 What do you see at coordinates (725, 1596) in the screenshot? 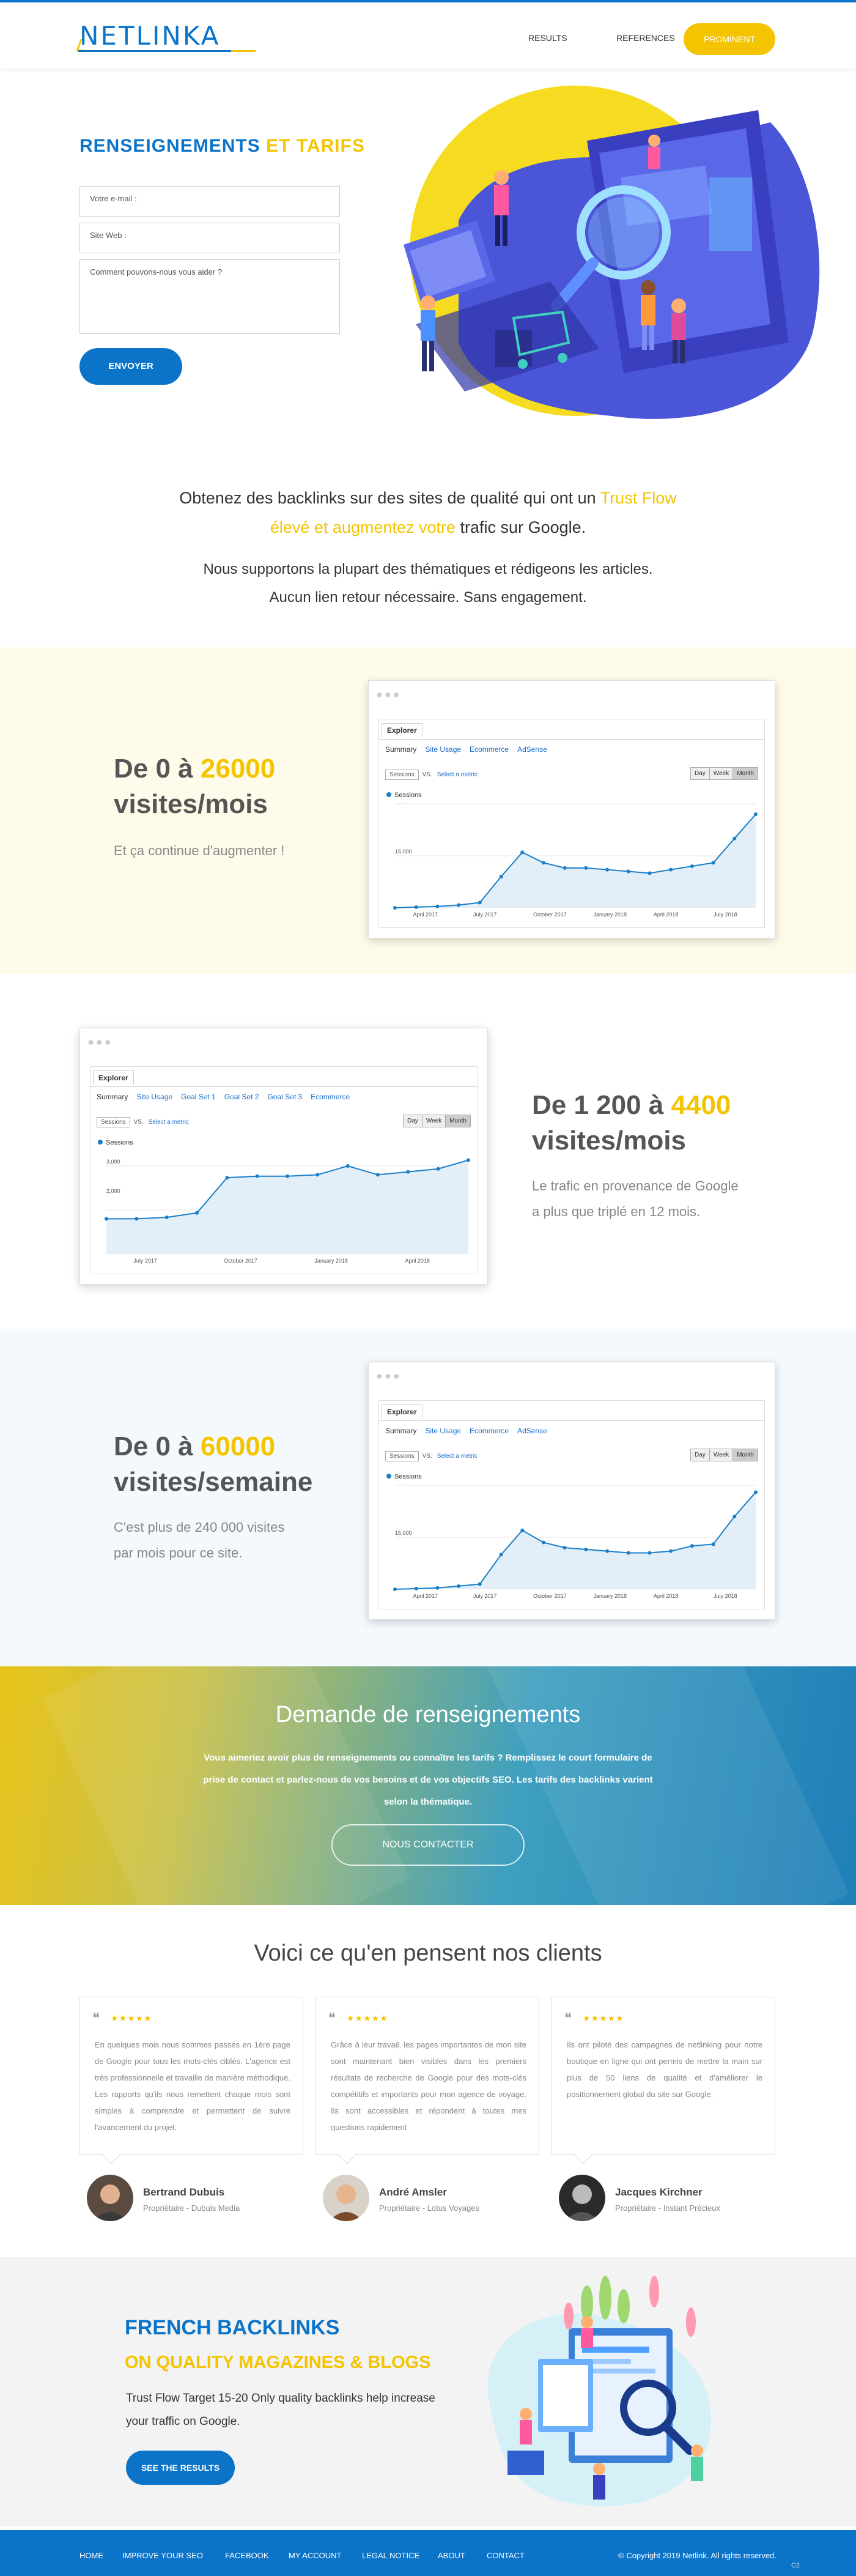
I see `x-tick-label: July 2018` at bounding box center [725, 1596].